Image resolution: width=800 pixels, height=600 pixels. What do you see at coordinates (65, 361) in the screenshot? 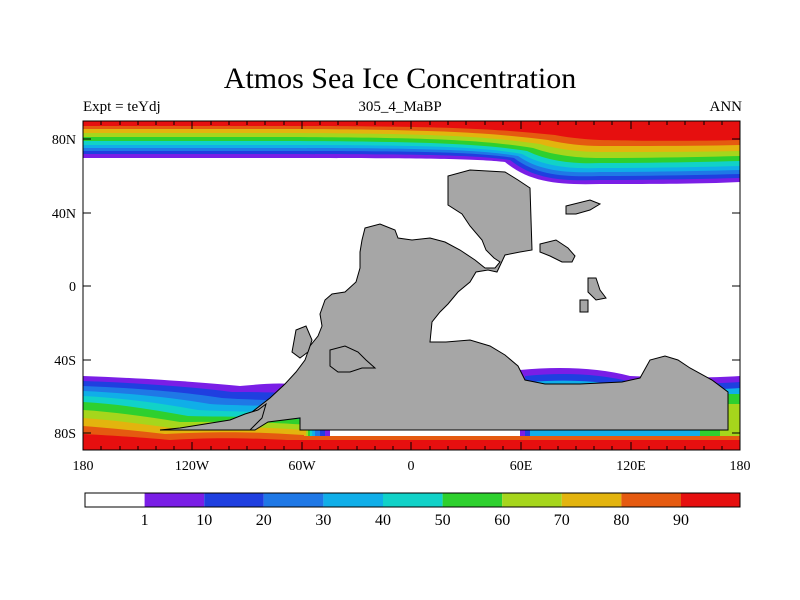
I see `lat-label: 40S` at bounding box center [65, 361].